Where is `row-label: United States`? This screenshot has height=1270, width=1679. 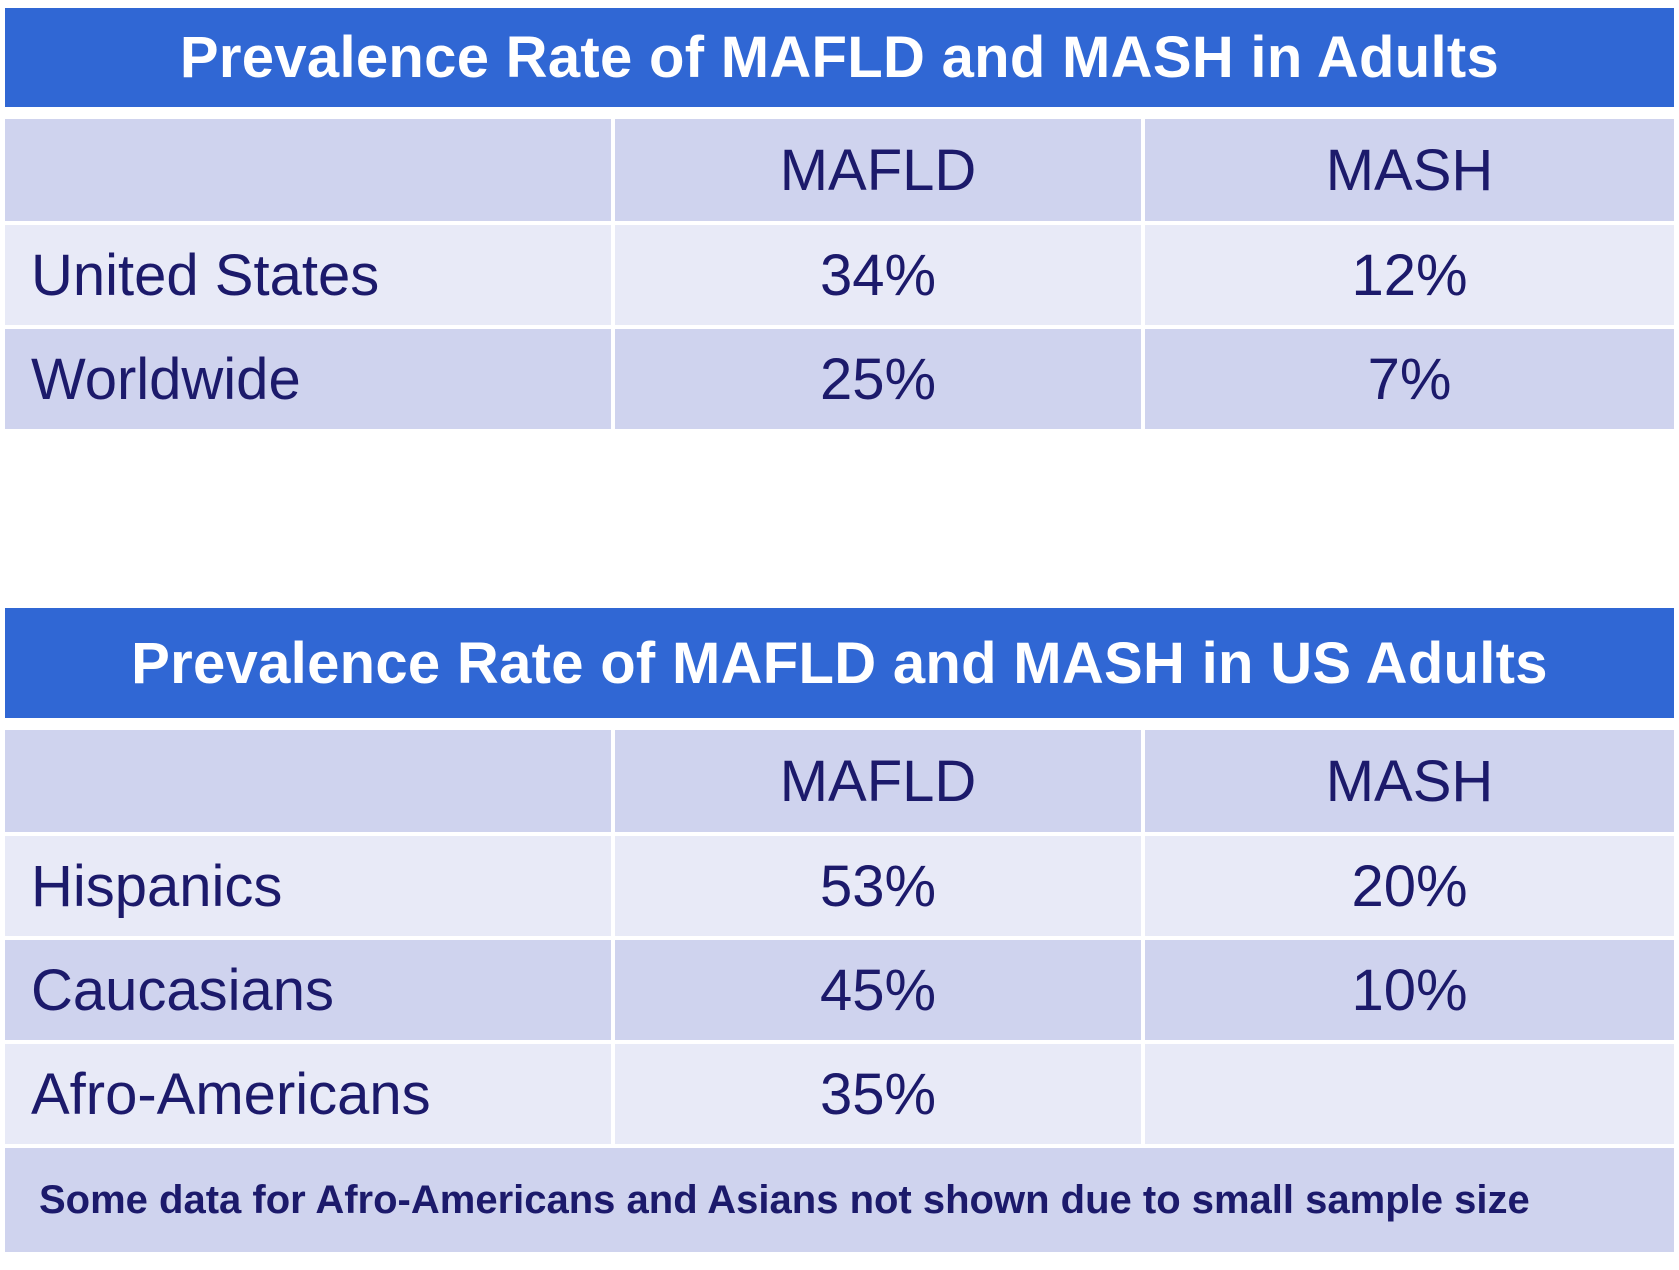
row-label: United States is located at coordinates (310, 275).